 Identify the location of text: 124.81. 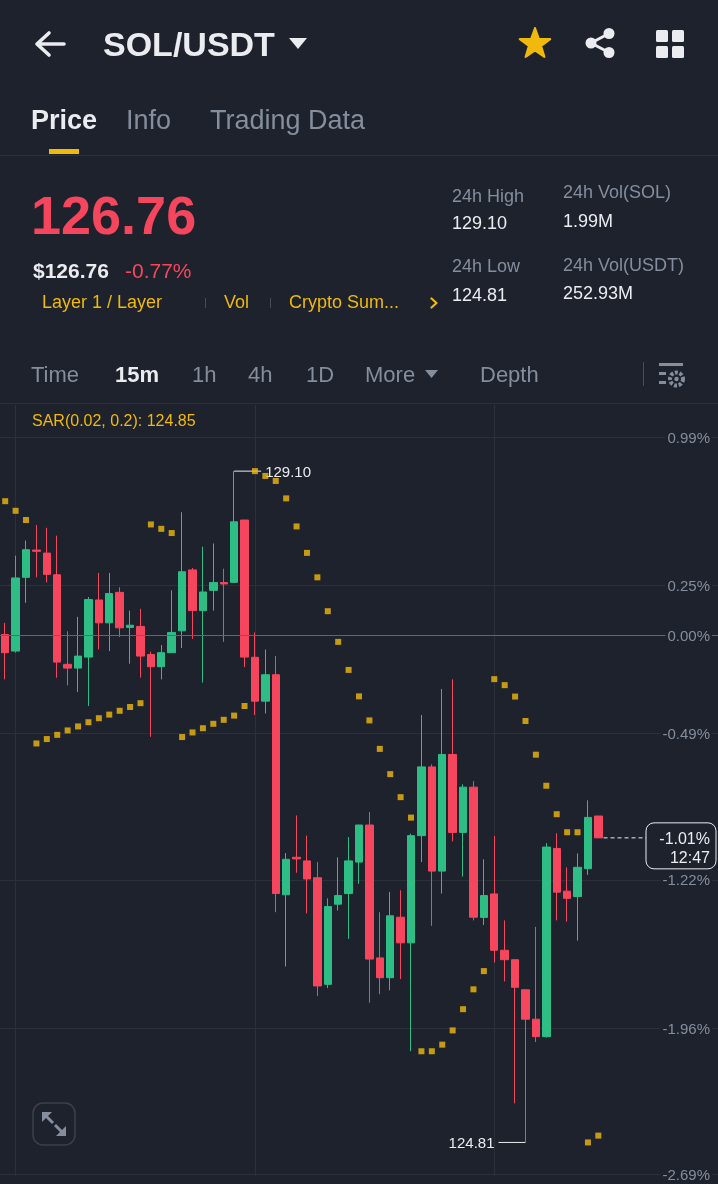
(480, 296).